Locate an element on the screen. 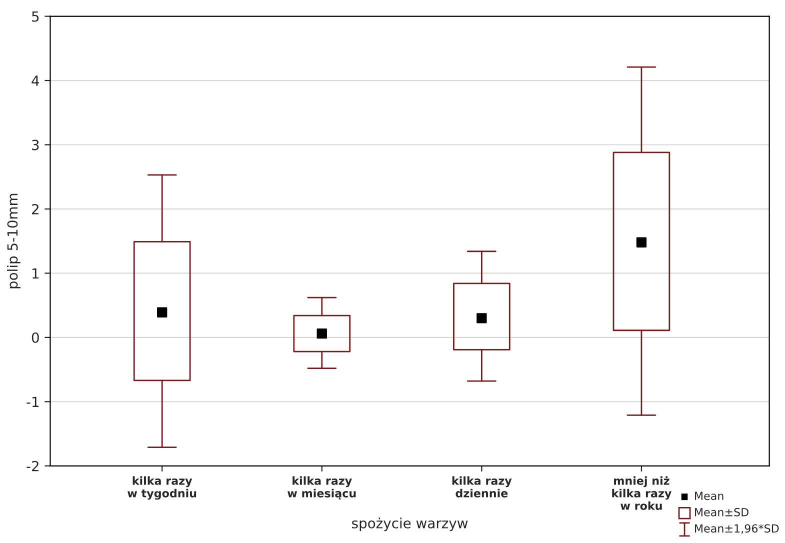 This screenshot has width=785, height=543. y-tick-label: -2 is located at coordinates (32, 466).